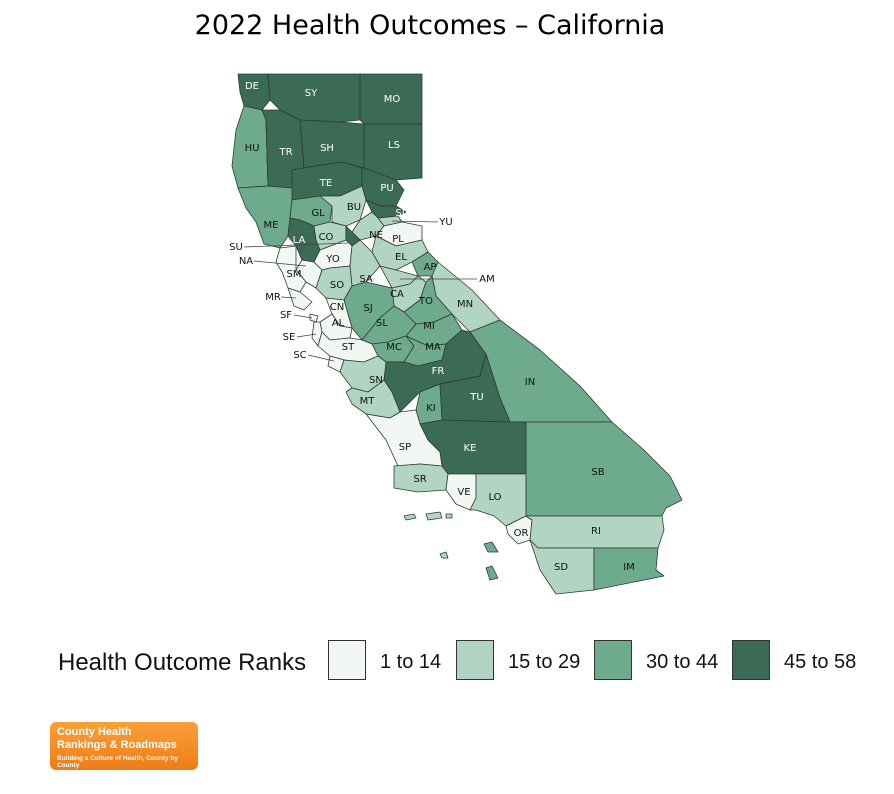  Describe the element at coordinates (494, 497) in the screenshot. I see `county-label-lo: LO` at that location.